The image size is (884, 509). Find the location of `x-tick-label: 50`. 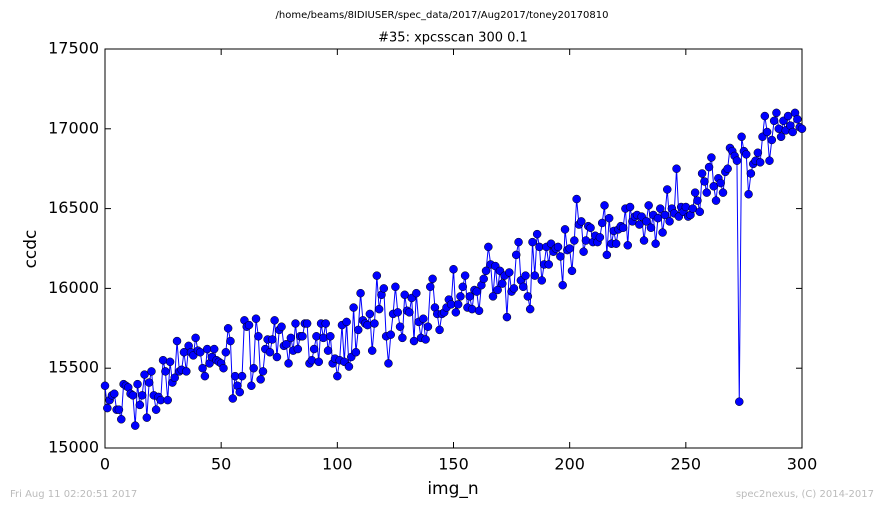

x-tick-label: 50 is located at coordinates (221, 464).